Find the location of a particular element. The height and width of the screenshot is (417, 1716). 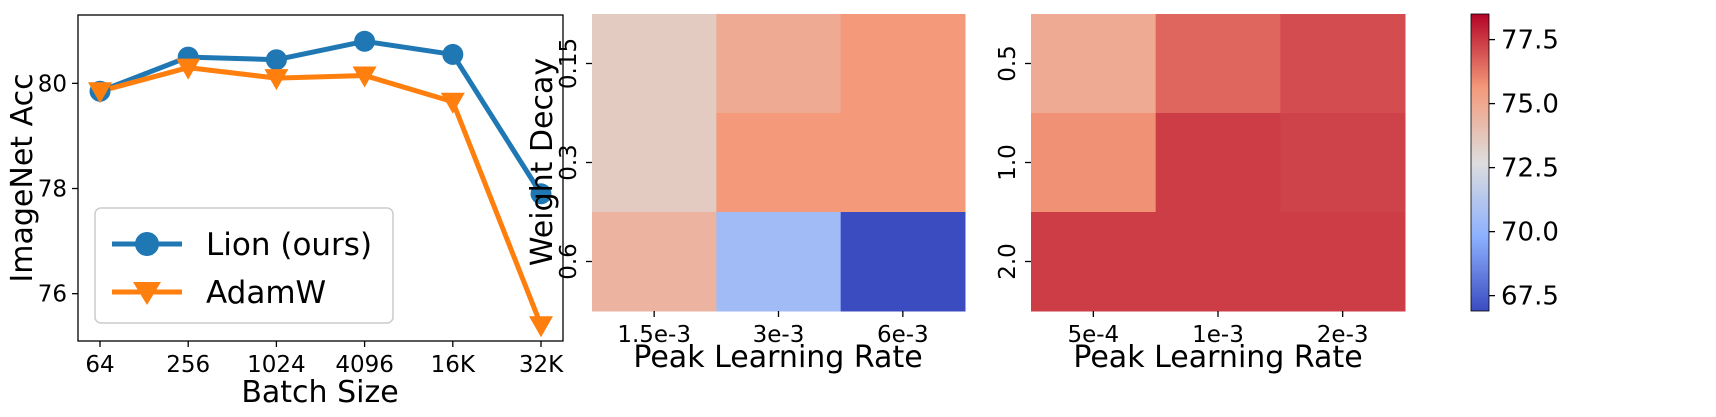

heatmap-x-tick-label: 5e-4 is located at coordinates (1093, 335).